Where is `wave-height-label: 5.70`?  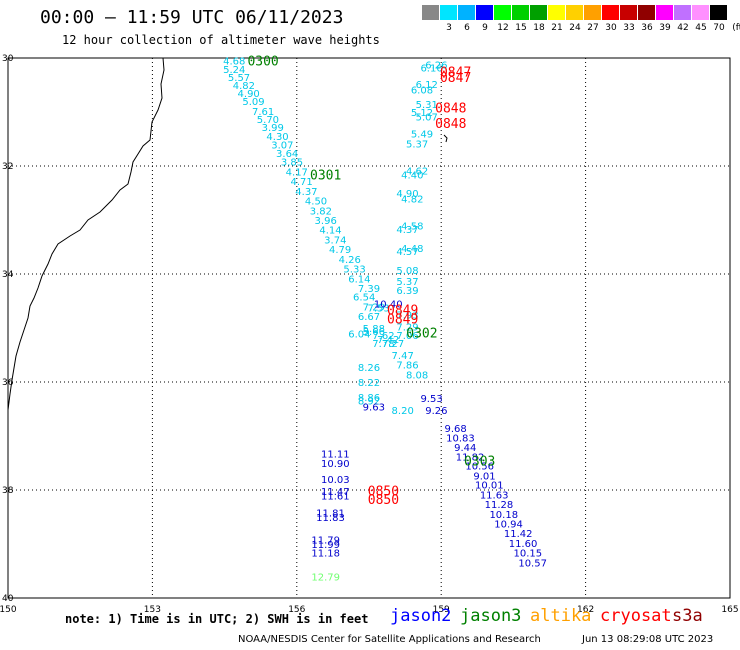 wave-height-label: 5.70 is located at coordinates (268, 120).